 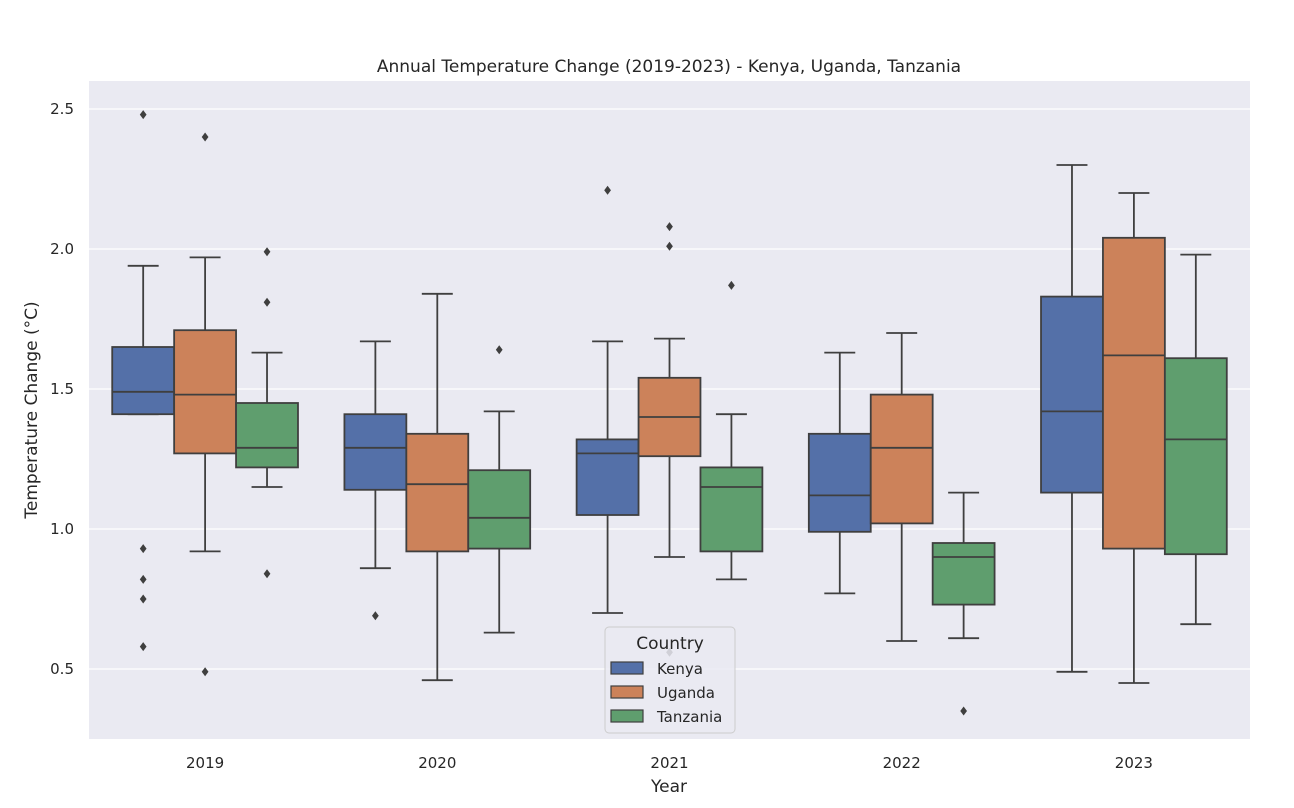 What do you see at coordinates (62, 529) in the screenshot?
I see `y-tick-label: 1.0` at bounding box center [62, 529].